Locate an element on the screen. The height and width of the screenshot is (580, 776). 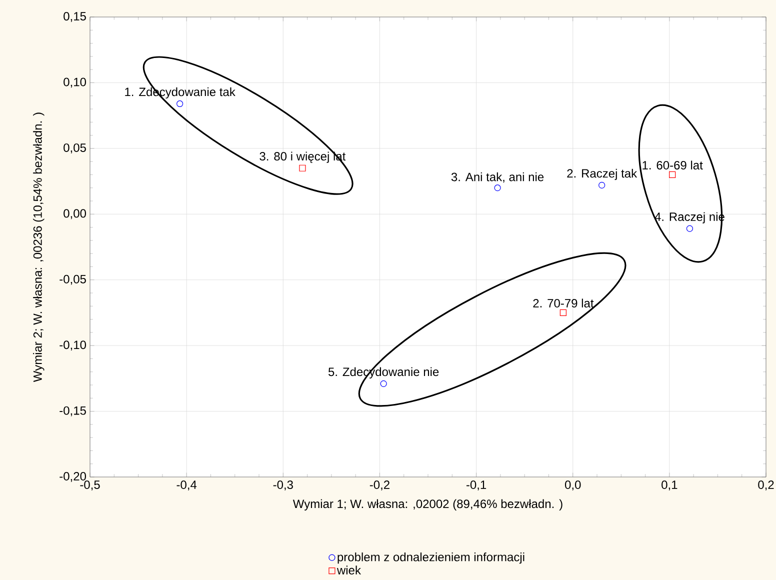
y-tick-label: 0,10 is located at coordinates (75, 83).